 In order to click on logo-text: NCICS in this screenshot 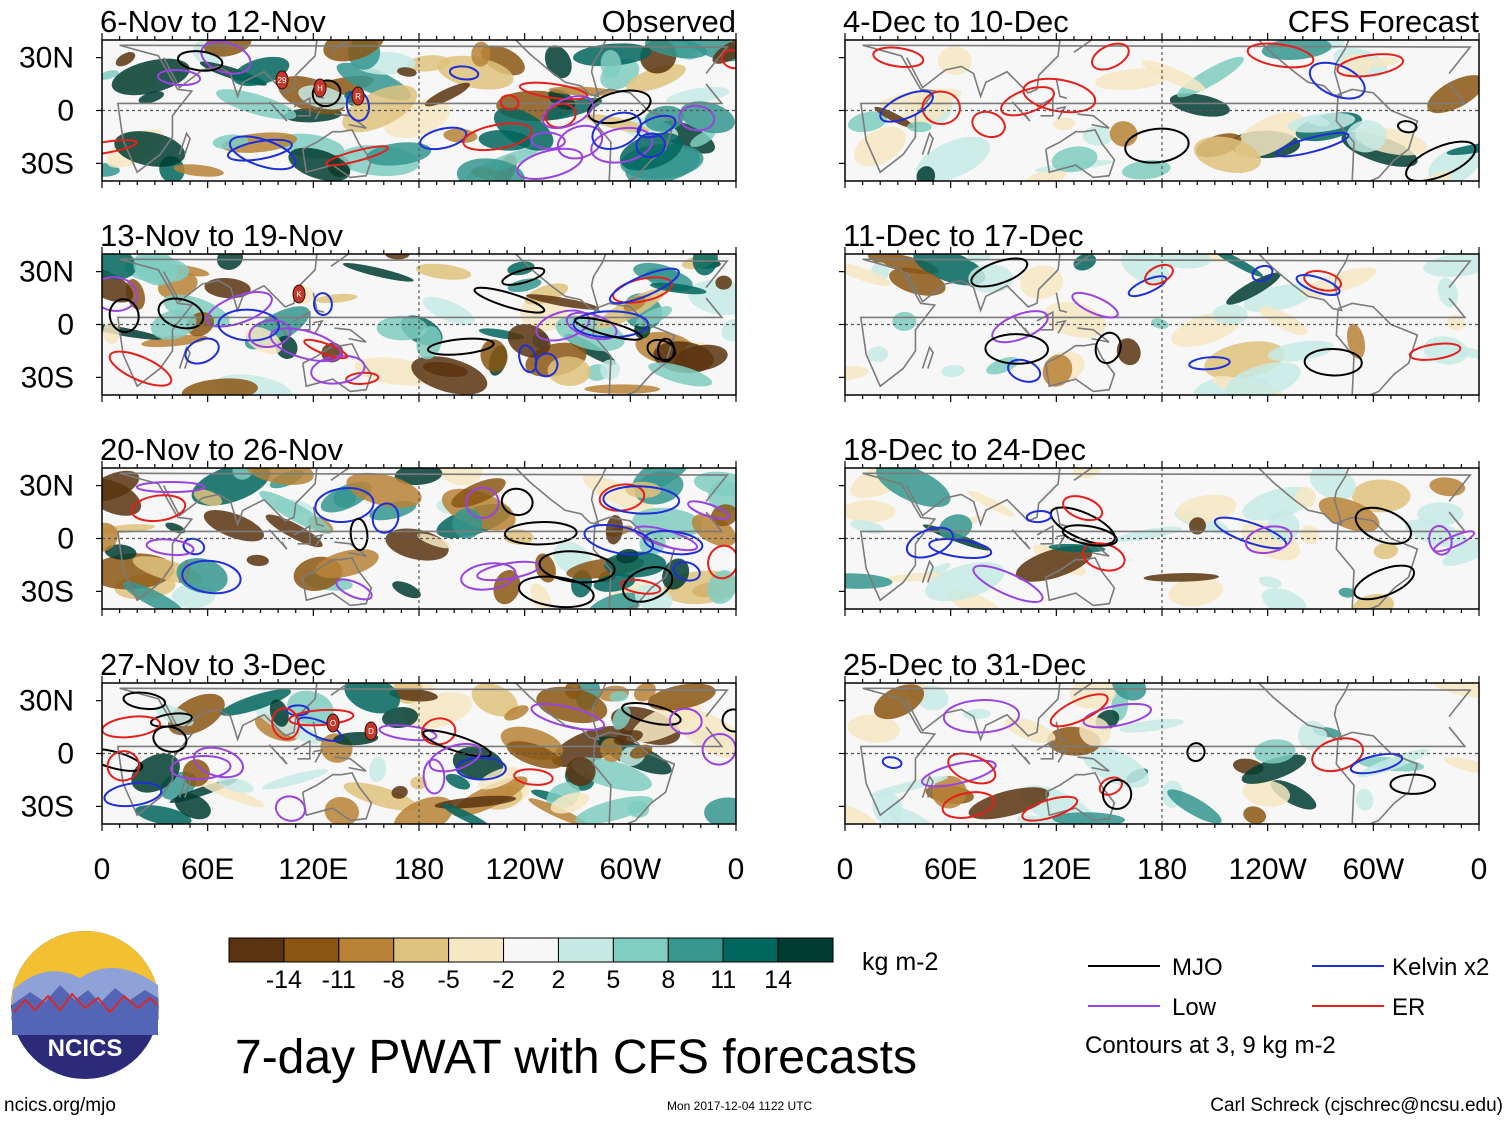, I will do `click(85, 1048)`.